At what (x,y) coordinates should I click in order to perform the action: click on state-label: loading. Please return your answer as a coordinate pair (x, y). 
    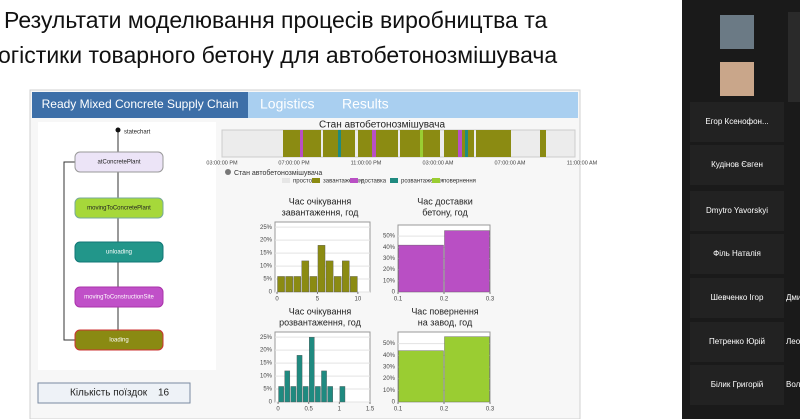
    Looking at the image, I should click on (118, 341).